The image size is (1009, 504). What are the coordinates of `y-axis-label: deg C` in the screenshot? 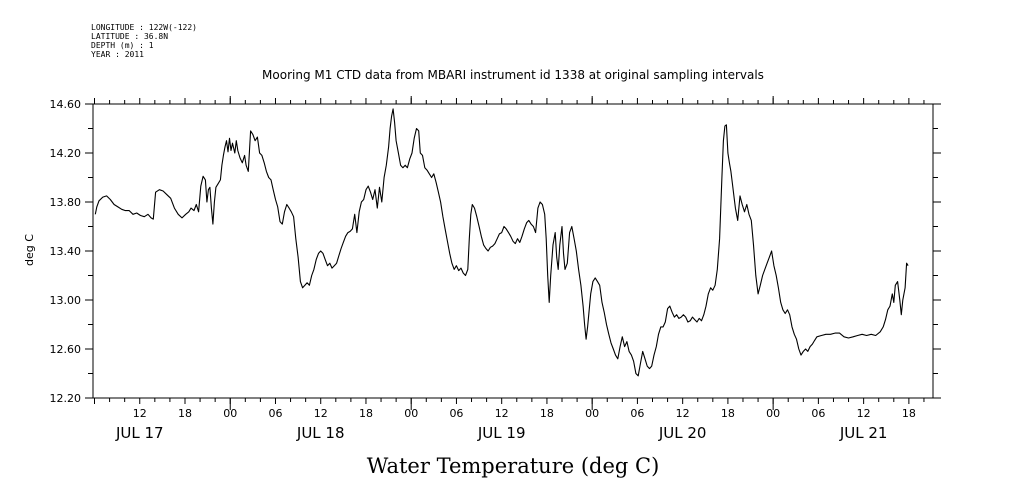 It's located at (29, 250).